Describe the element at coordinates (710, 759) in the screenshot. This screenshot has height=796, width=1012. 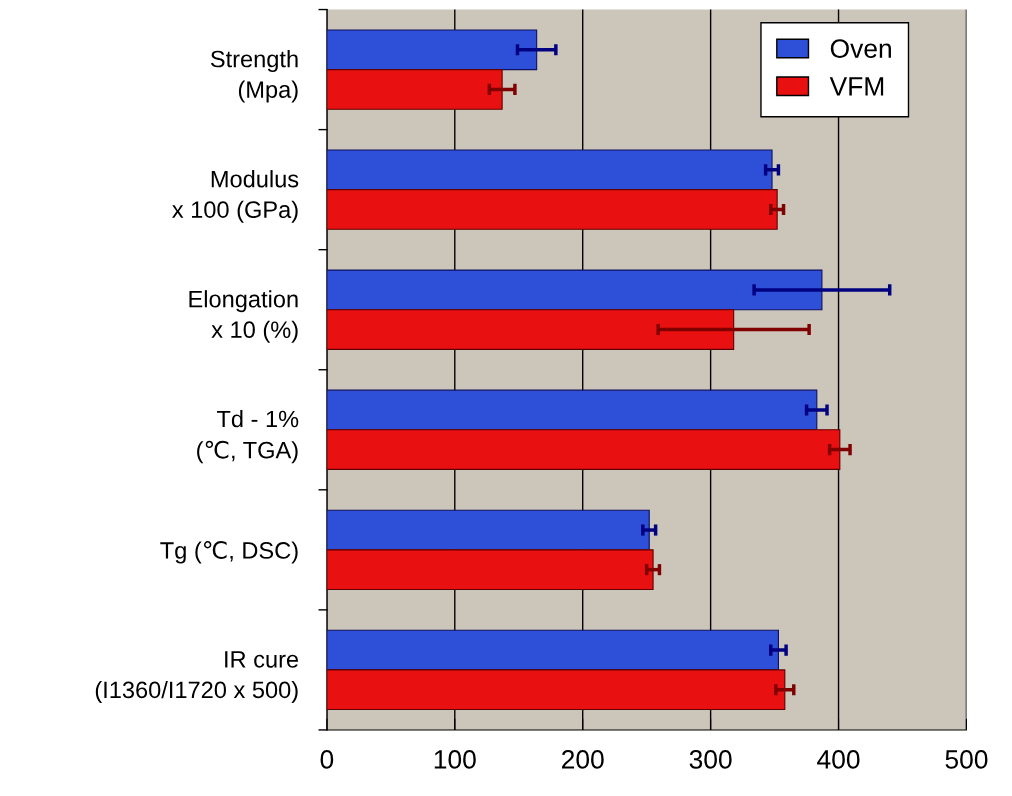
I see `x-tick-label: 300` at that location.